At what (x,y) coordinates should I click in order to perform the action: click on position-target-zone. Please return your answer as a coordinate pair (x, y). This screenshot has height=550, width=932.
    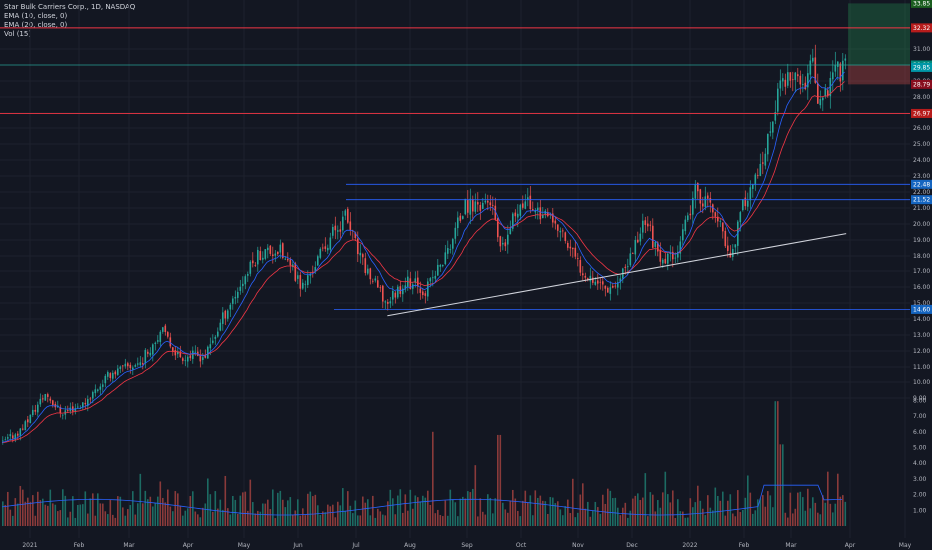
    Looking at the image, I should click on (879, 34).